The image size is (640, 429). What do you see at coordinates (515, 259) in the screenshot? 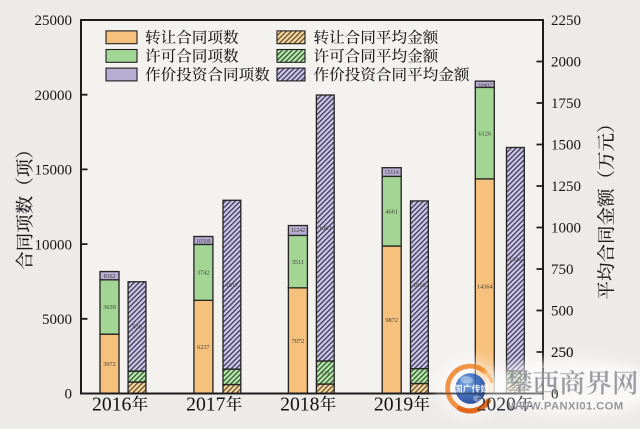
I see `svg-text: 1346` at bounding box center [515, 259].